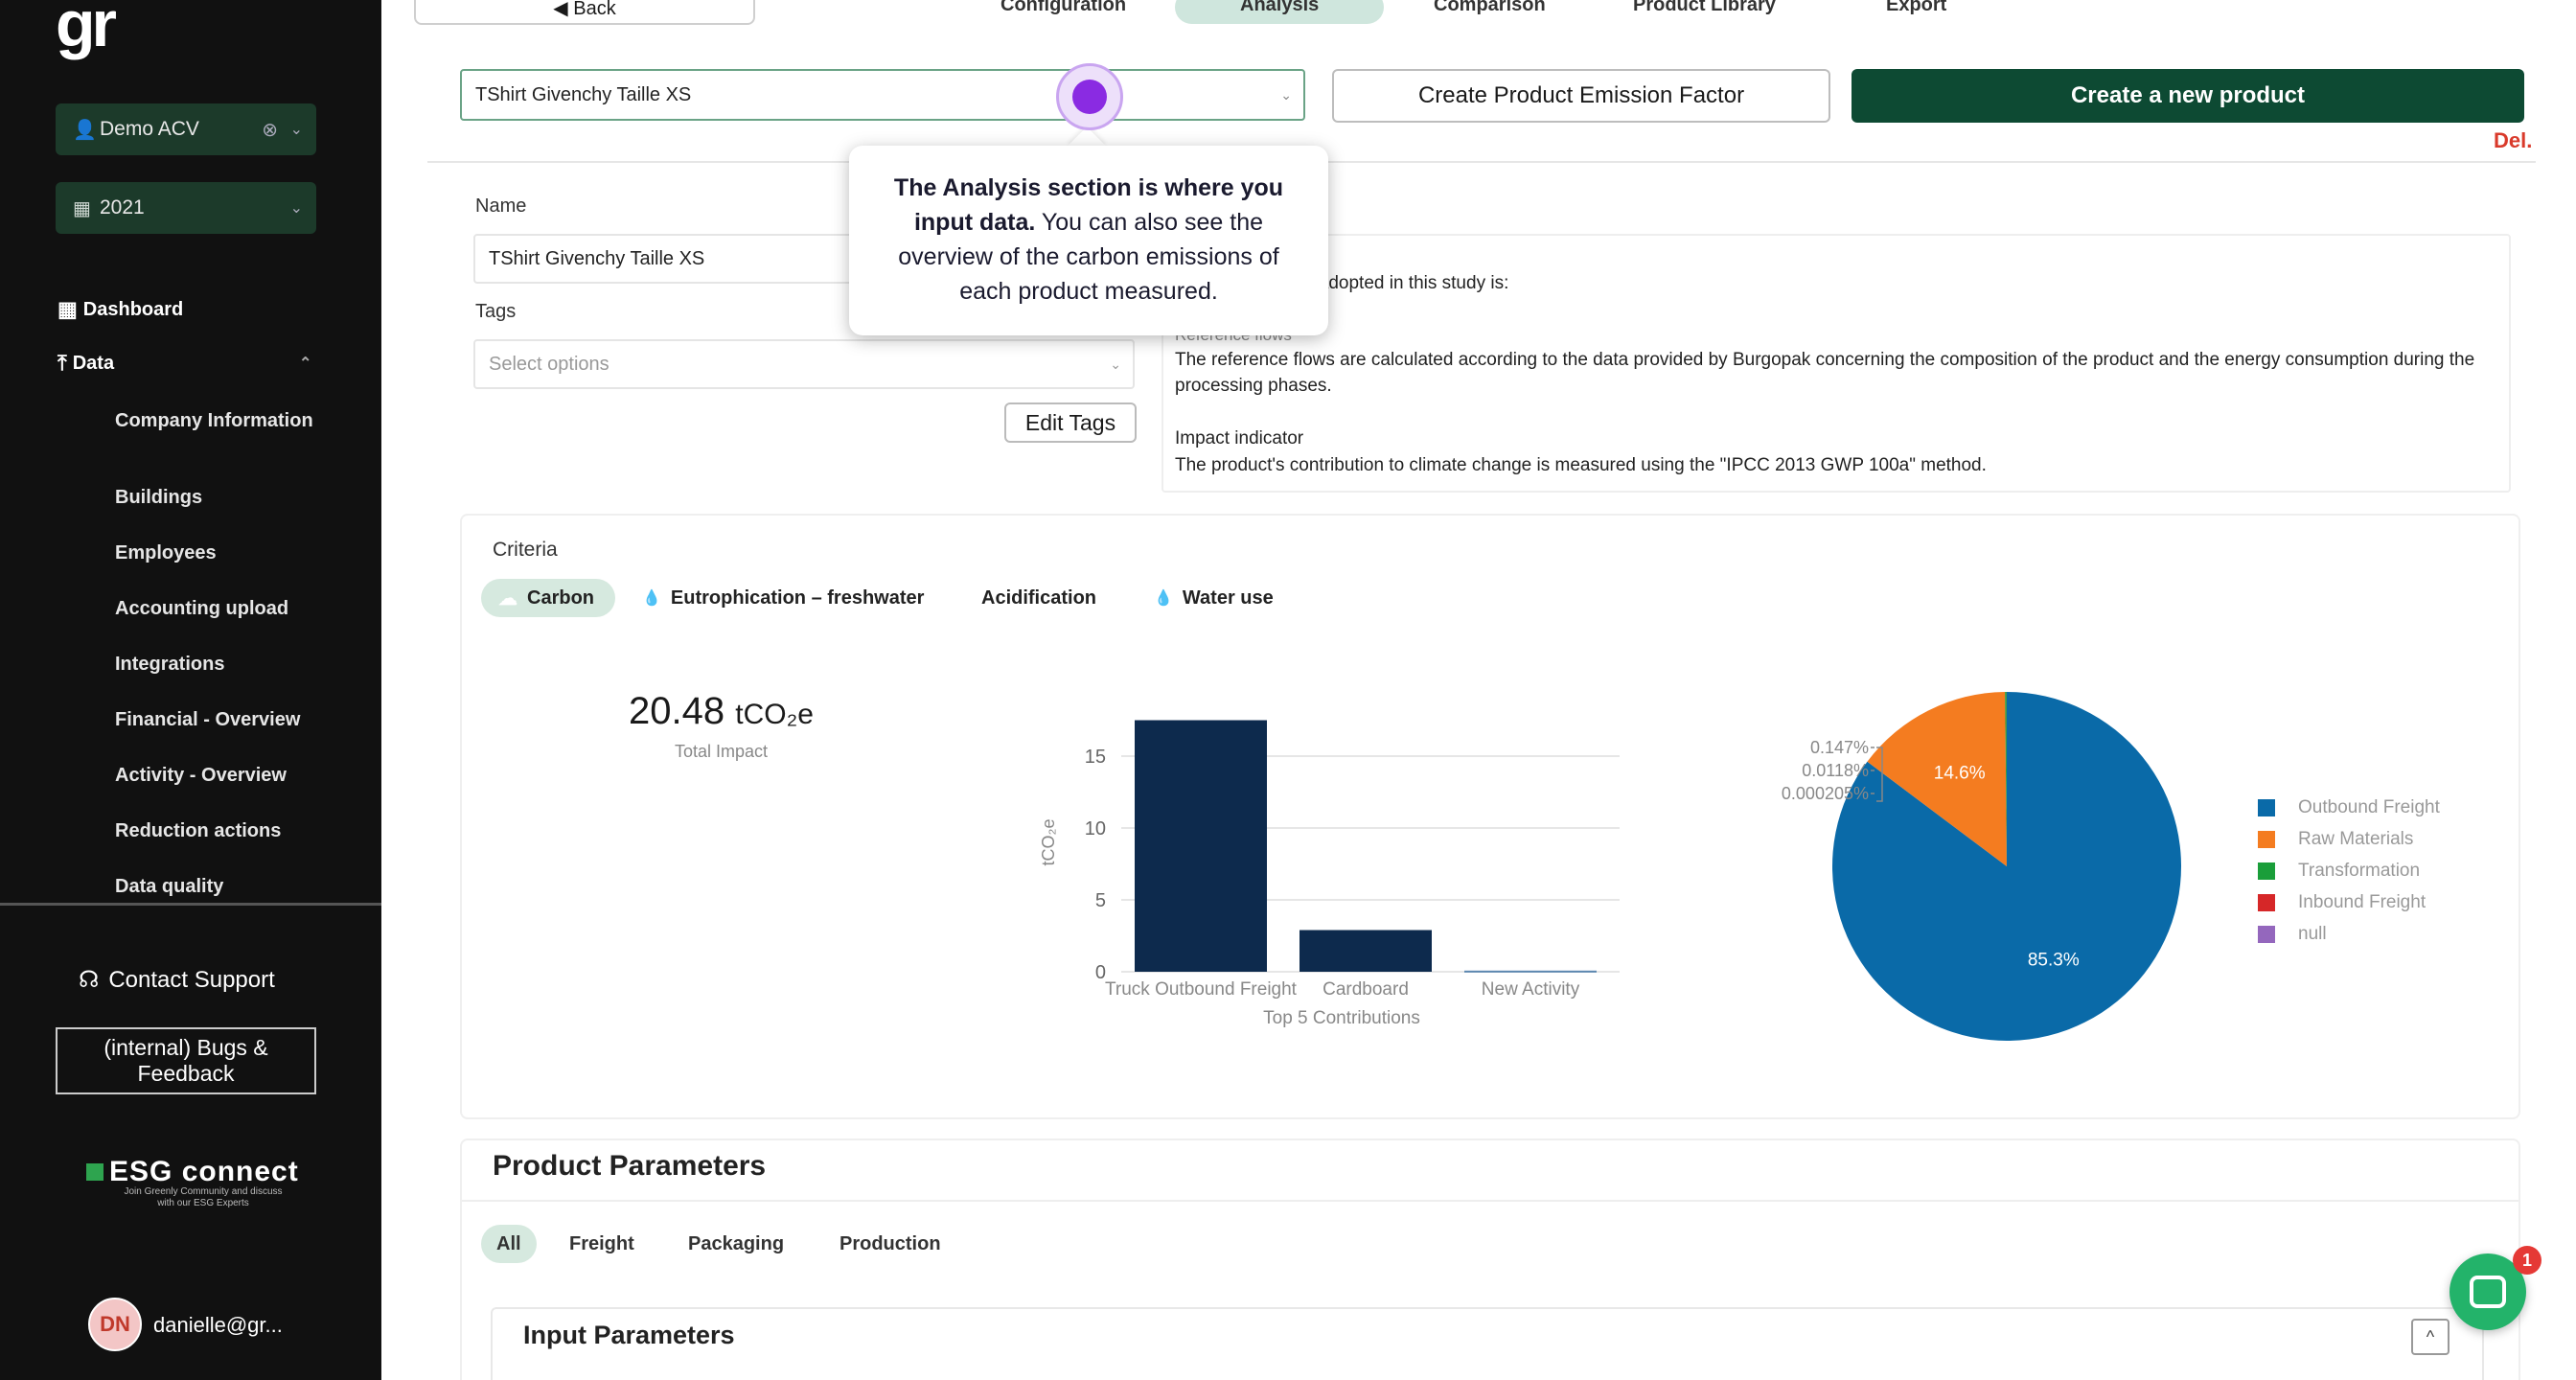  What do you see at coordinates (2349, 870) in the screenshot?
I see `legend-item: Transformation` at bounding box center [2349, 870].